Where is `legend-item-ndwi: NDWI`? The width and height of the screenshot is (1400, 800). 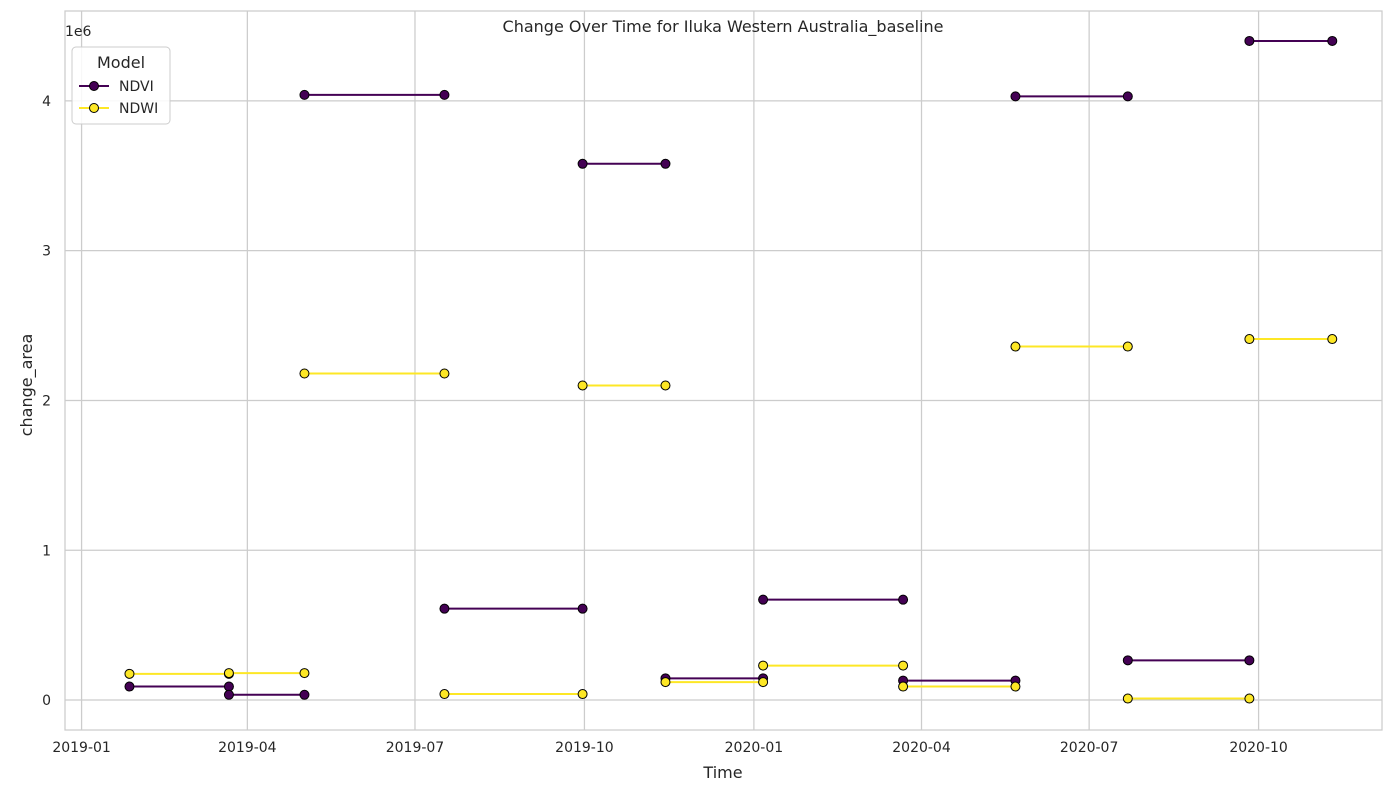 legend-item-ndwi: NDWI is located at coordinates (118, 109).